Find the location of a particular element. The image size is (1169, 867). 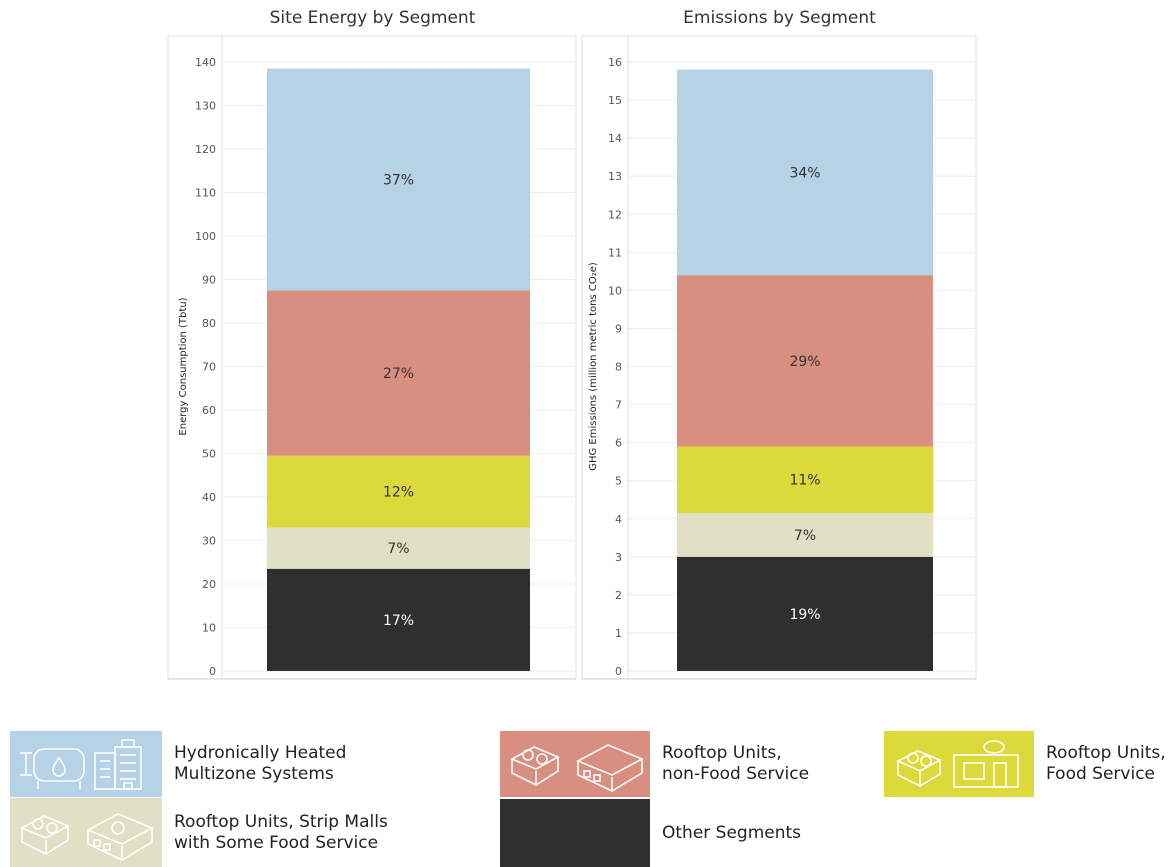

bar-segment-label: 19% is located at coordinates (804, 615).